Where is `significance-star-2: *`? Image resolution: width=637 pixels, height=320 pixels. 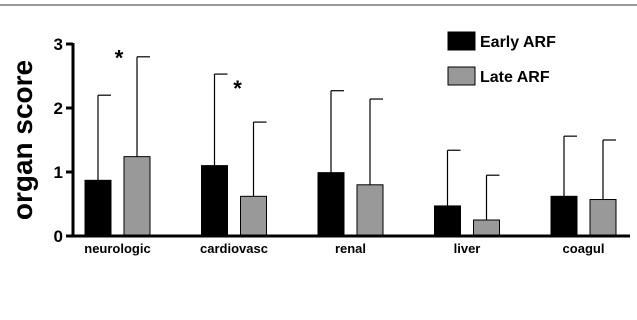 significance-star-2: * is located at coordinates (237, 88).